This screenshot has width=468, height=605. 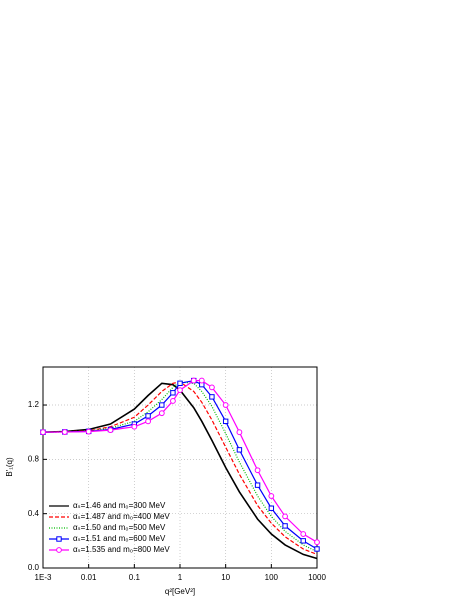 I want to click on y-tick-label: 0.0, so click(x=34, y=567).